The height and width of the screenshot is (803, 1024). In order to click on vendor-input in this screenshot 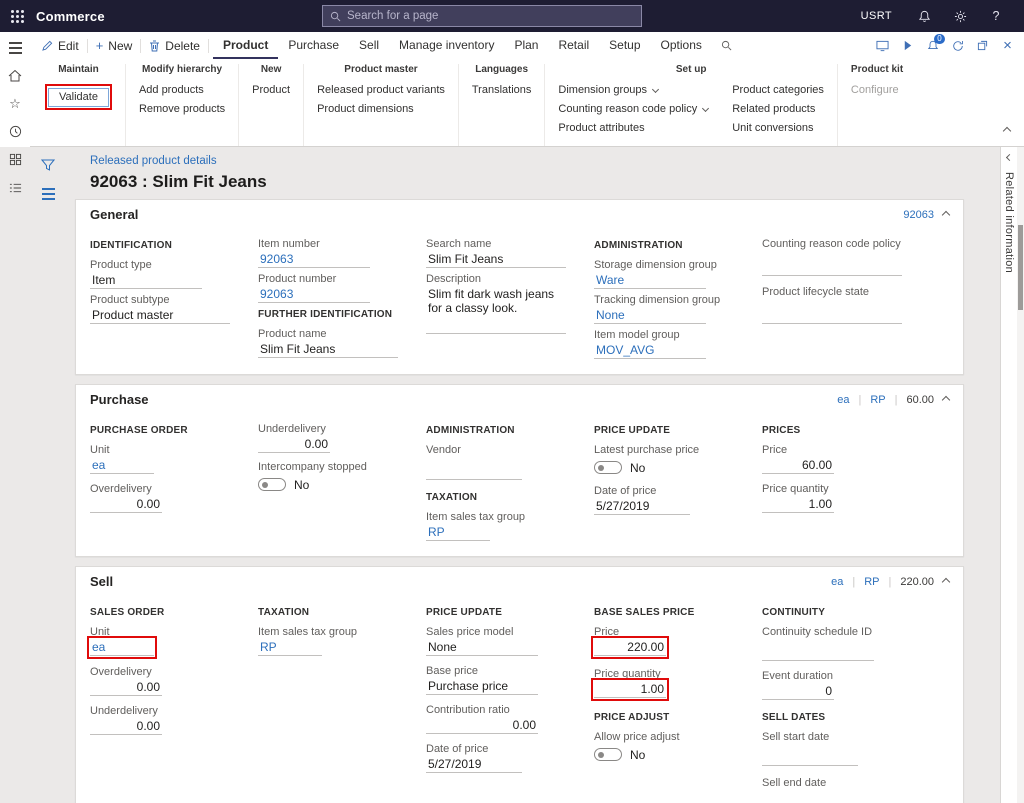, I will do `click(474, 471)`.